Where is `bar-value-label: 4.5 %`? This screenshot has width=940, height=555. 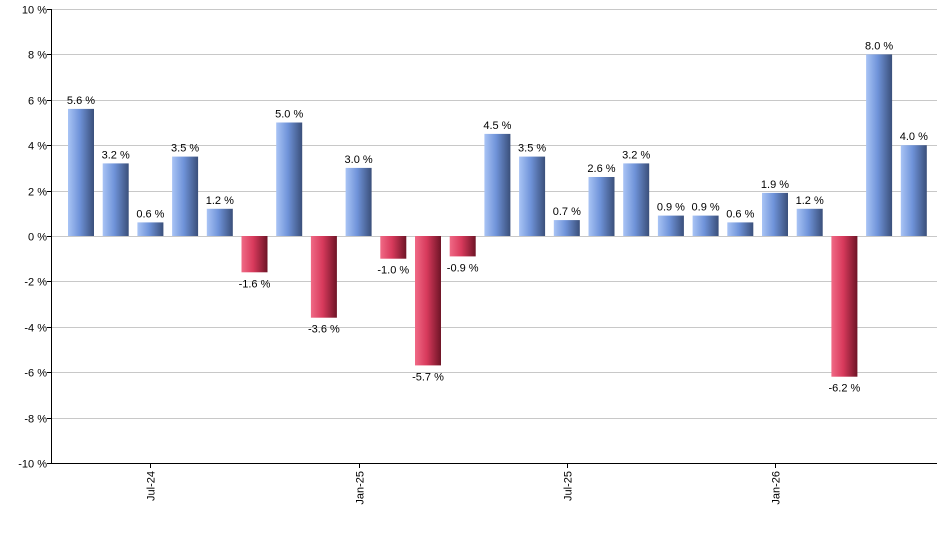
bar-value-label: 4.5 % is located at coordinates (497, 126).